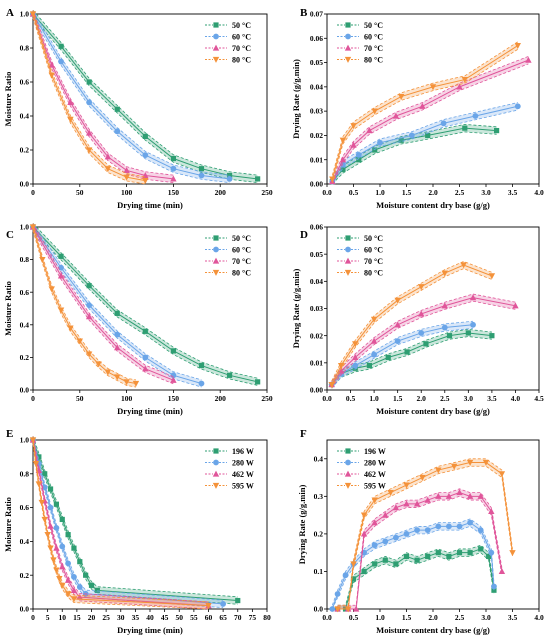 This screenshot has height=642, width=550. Describe the element at coordinates (319, 496) in the screenshot. I see `y-tick-label: 0.3` at that location.